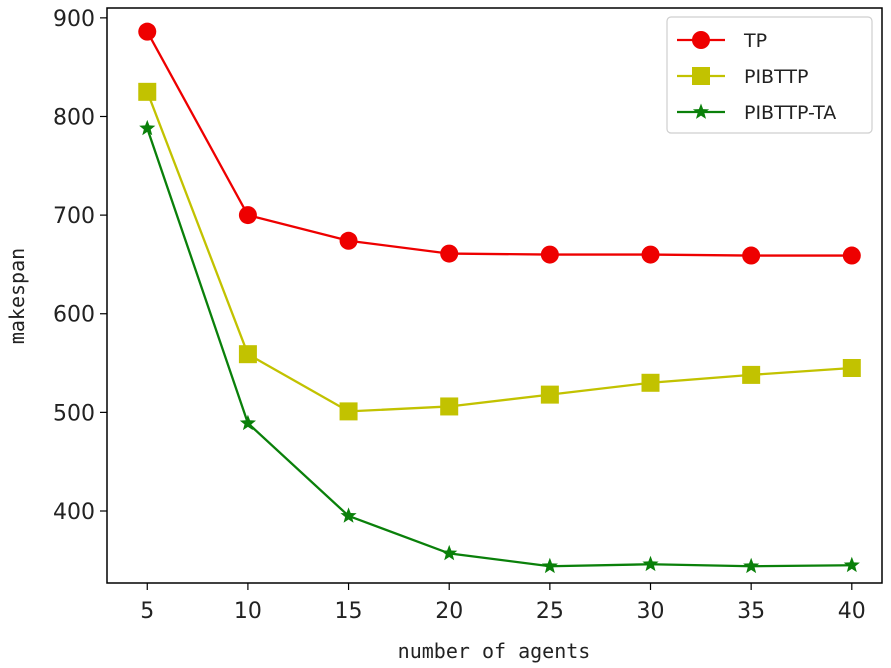 Image resolution: width=891 pixels, height=668 pixels. I want to click on y-tick-label: 600, so click(74, 315).